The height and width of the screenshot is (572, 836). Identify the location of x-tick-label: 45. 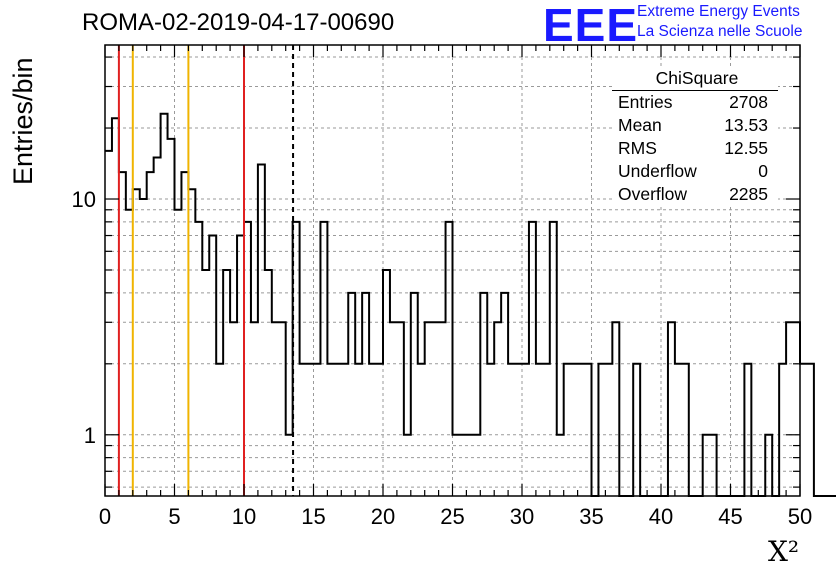
(730, 516).